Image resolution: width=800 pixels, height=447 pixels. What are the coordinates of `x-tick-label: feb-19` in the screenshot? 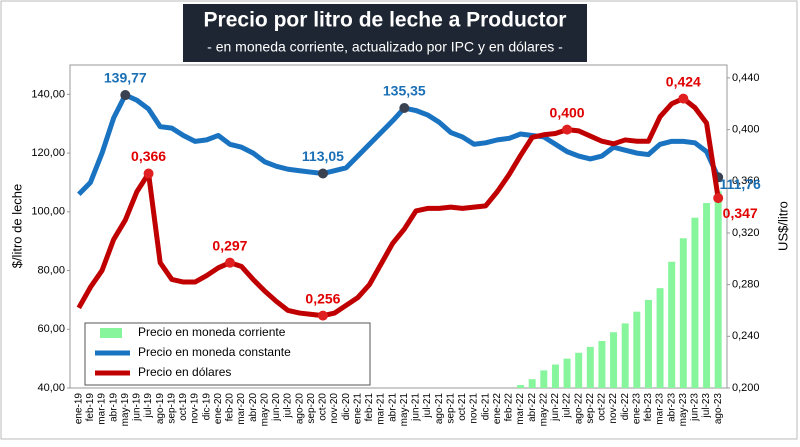 It's located at (90, 407).